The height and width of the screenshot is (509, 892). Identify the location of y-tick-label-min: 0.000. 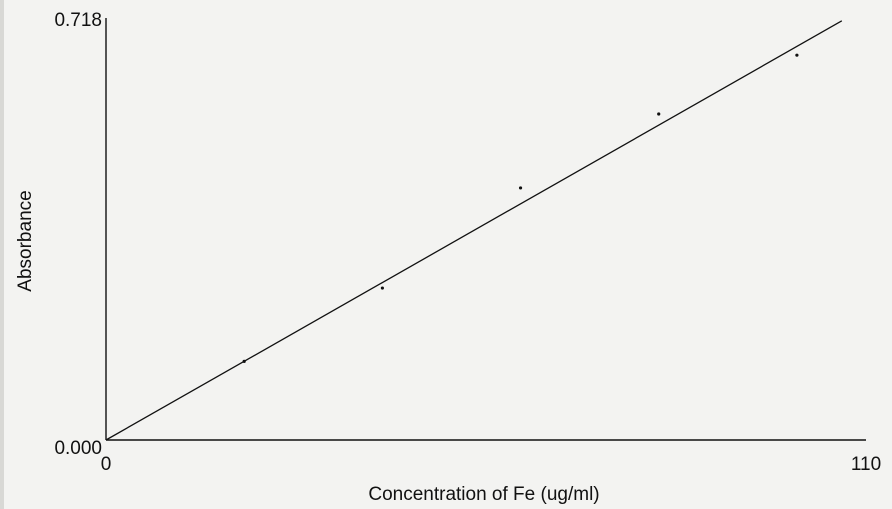
(78, 448).